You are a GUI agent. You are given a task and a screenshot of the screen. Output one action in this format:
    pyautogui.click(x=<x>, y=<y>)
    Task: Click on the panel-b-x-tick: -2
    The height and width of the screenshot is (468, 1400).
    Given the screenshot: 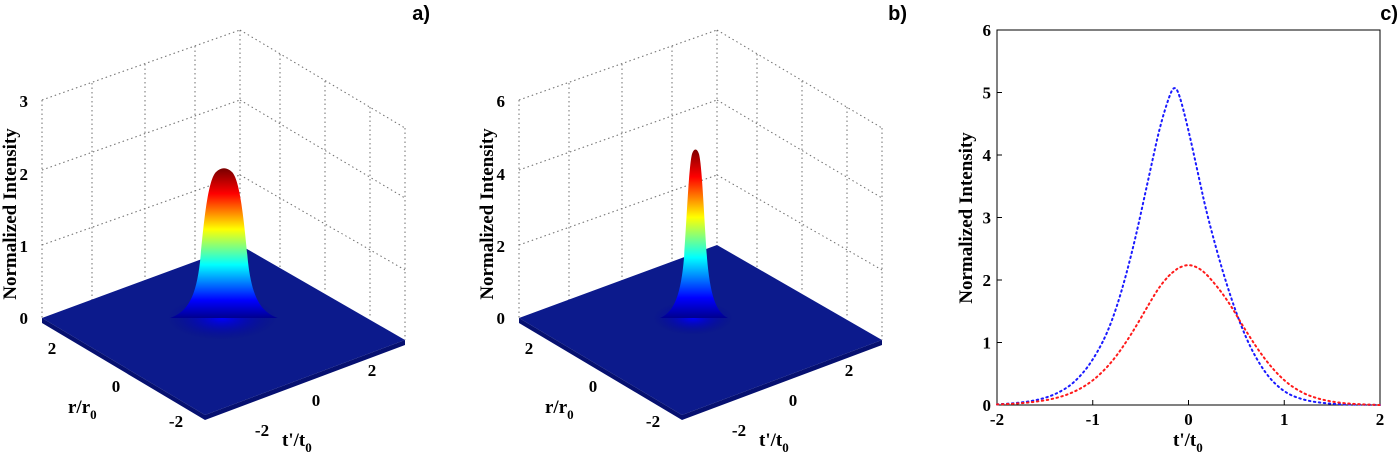 What is the action you would take?
    pyautogui.click(x=739, y=430)
    